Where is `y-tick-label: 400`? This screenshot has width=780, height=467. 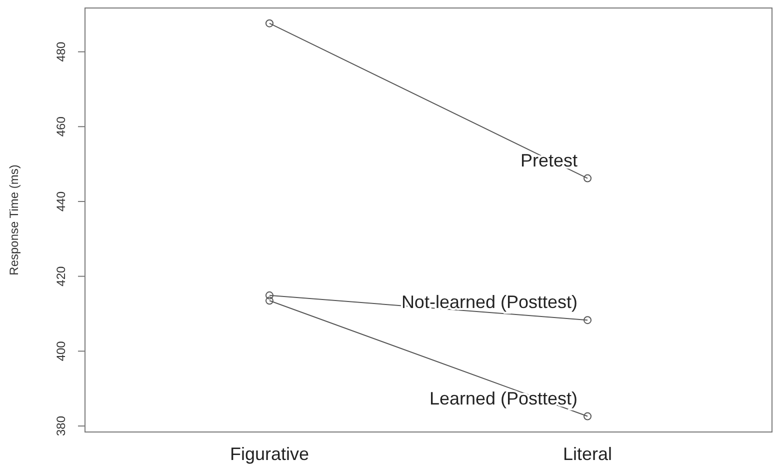 y-tick-label: 400 is located at coordinates (61, 351).